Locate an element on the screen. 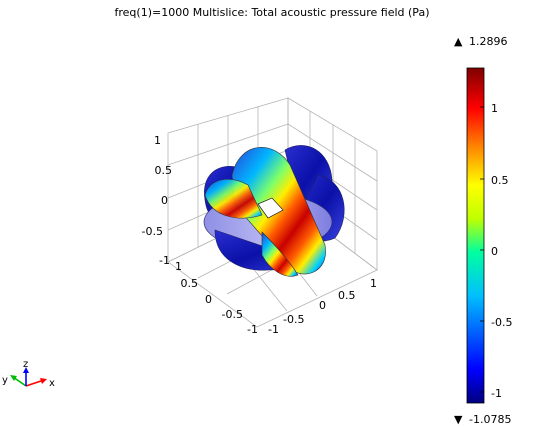 This screenshot has height=439, width=541. colorbar-min-label: -1.0785 is located at coordinates (490, 419).